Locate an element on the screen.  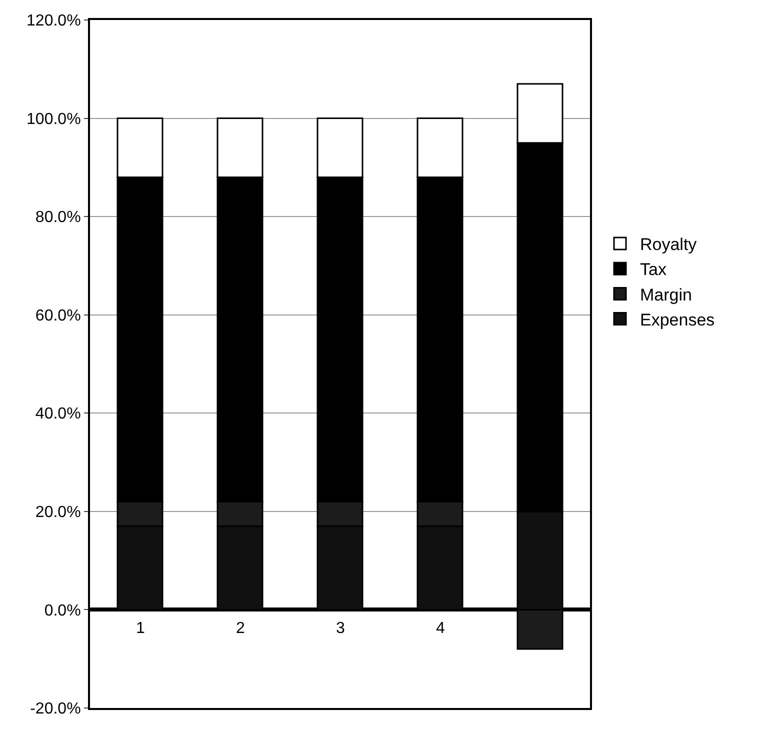
legend-label: Margin is located at coordinates (666, 294).